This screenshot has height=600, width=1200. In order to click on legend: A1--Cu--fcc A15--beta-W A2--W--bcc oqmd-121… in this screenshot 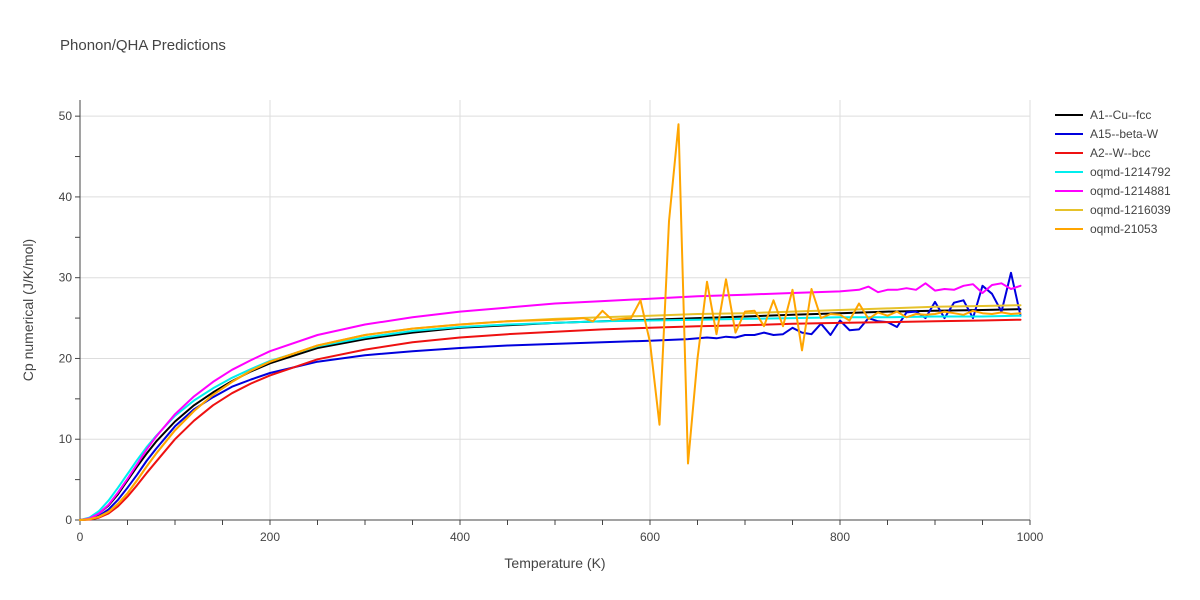, I will do `click(1113, 172)`.